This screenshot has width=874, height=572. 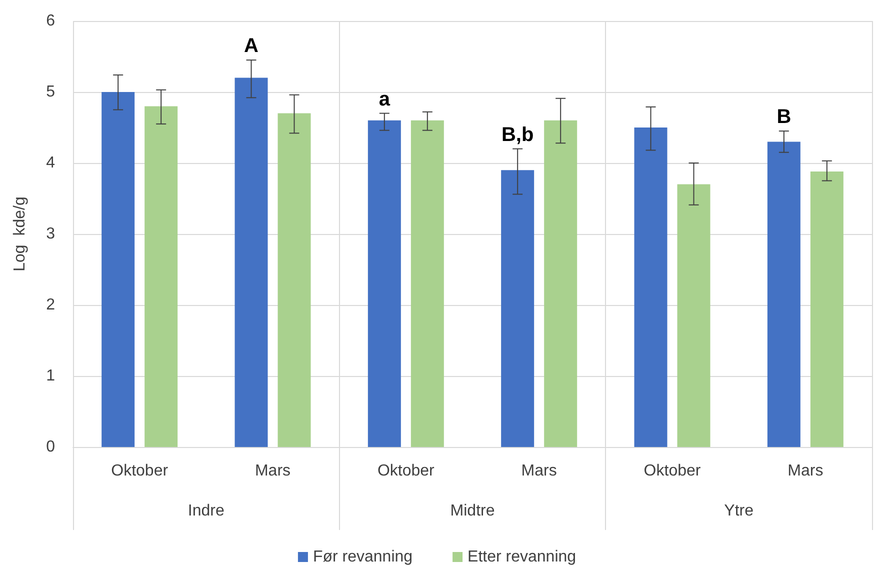 What do you see at coordinates (51, 92) in the screenshot?
I see `y-tick-label: 5` at bounding box center [51, 92].